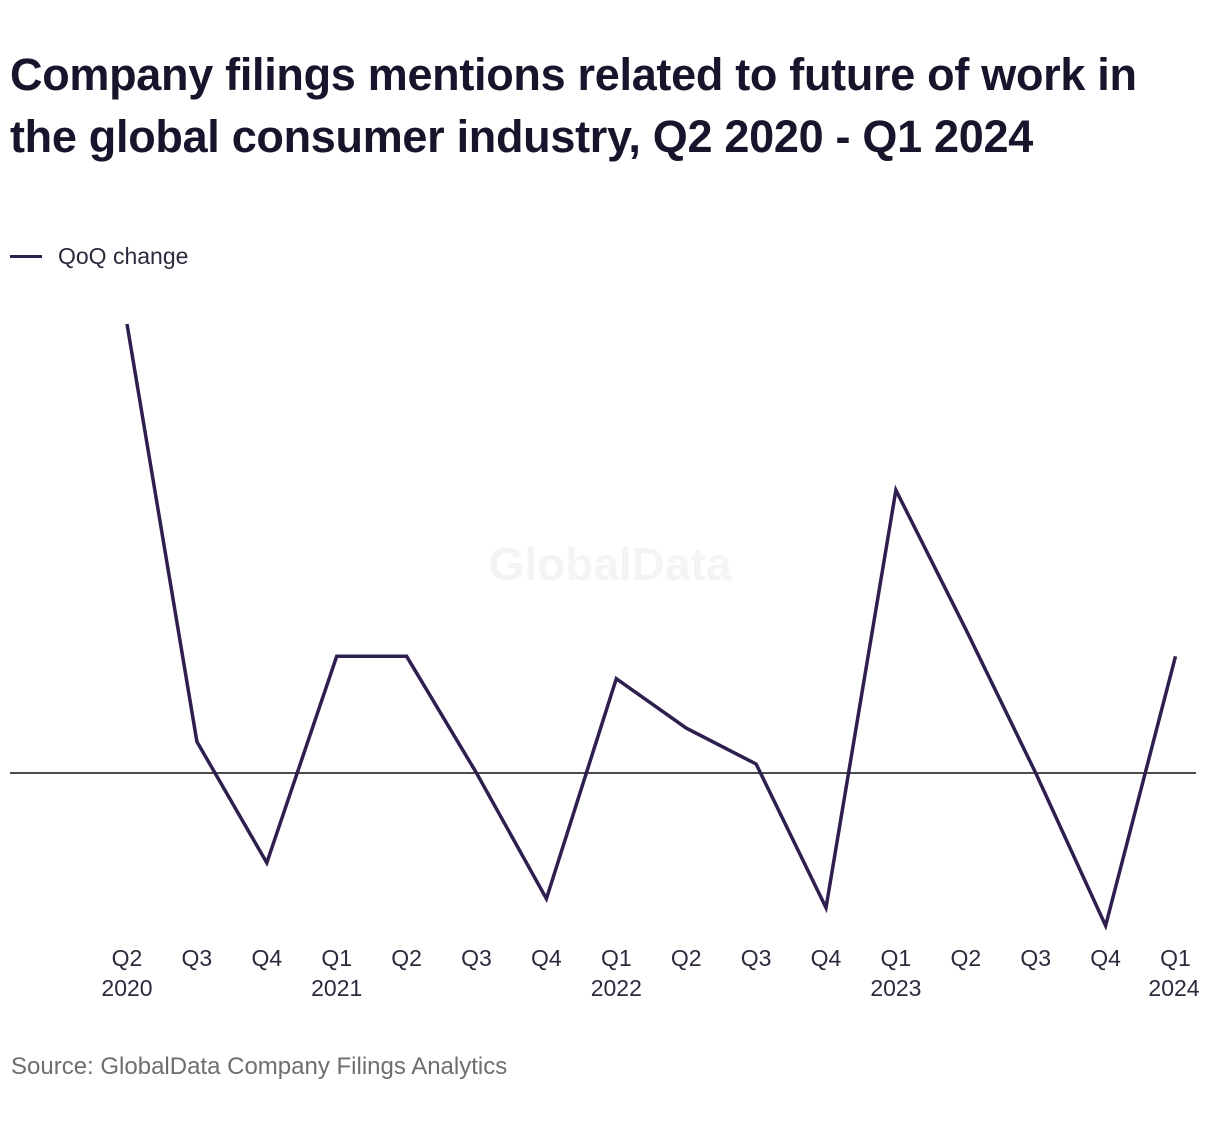 This screenshot has width=1220, height=1126. I want to click on x-tick-label-year: 2024, so click(1173, 988).